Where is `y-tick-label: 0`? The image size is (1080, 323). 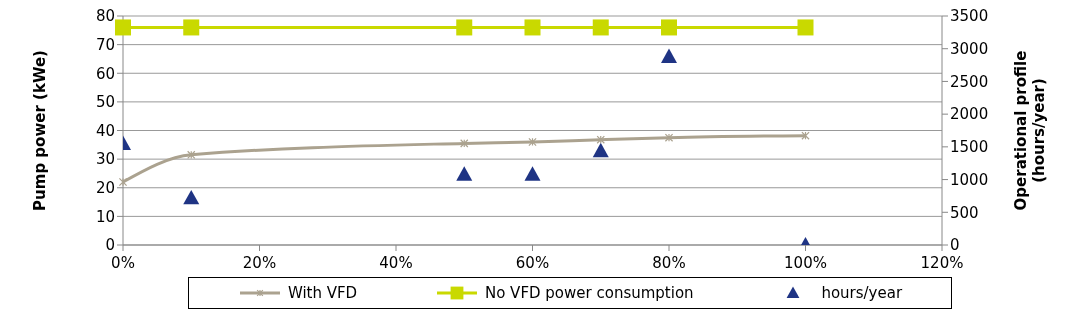 y-tick-label: 0 is located at coordinates (110, 245).